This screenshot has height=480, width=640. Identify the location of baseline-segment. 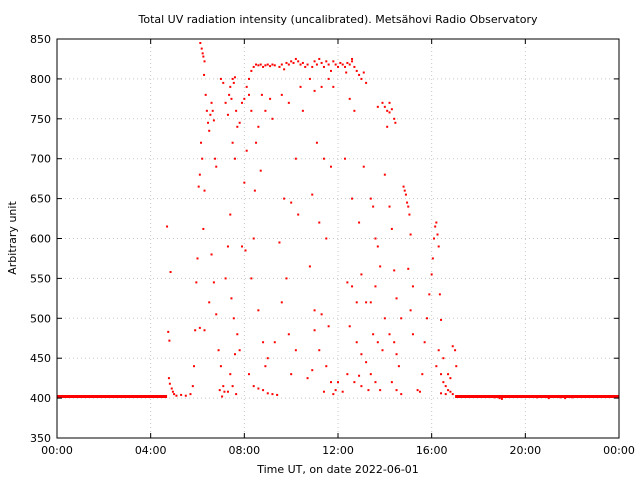
(112, 397).